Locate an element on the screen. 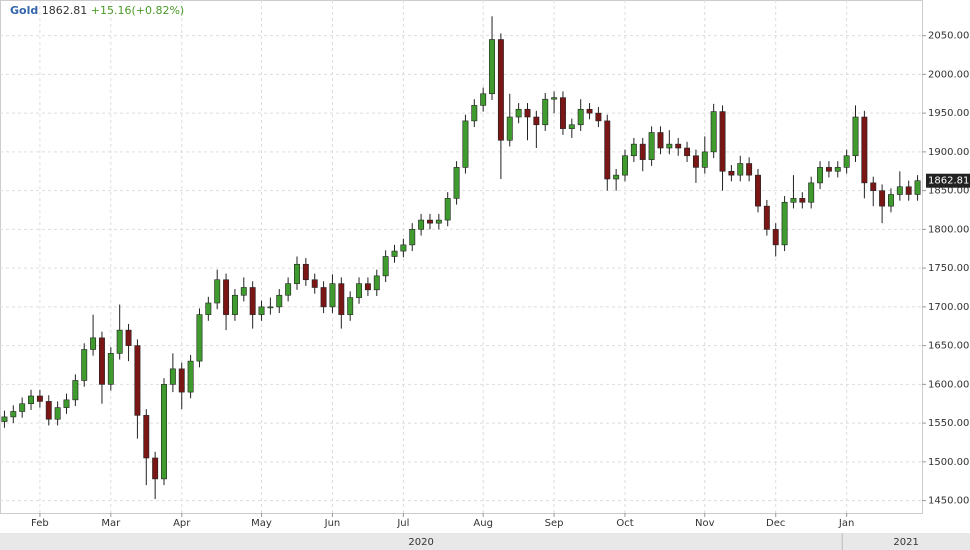  symbol: Gold is located at coordinates (24, 10).